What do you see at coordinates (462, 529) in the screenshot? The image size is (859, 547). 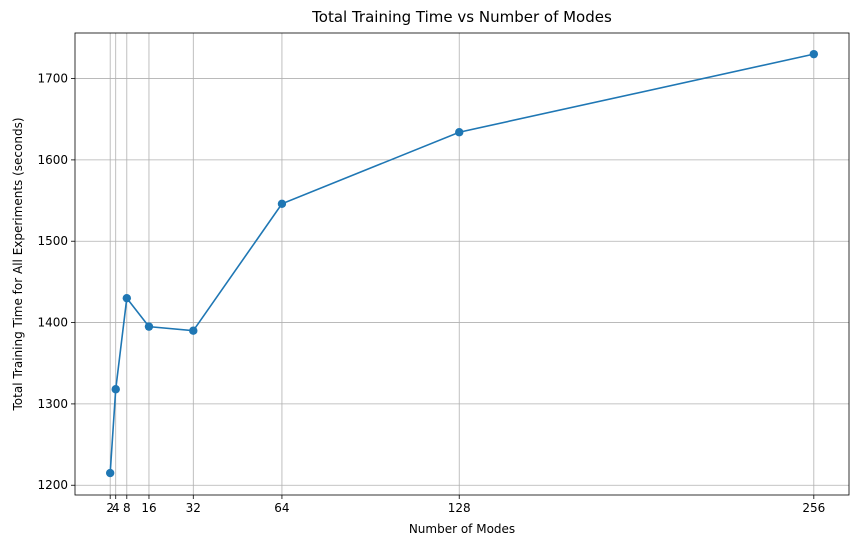 I see `x-axis-label: Number of Modes` at bounding box center [462, 529].